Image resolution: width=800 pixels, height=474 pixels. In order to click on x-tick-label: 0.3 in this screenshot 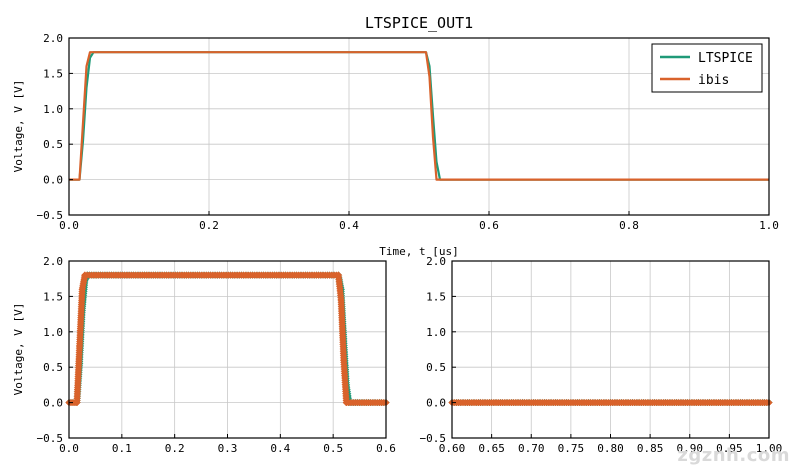, I will do `click(228, 448)`.